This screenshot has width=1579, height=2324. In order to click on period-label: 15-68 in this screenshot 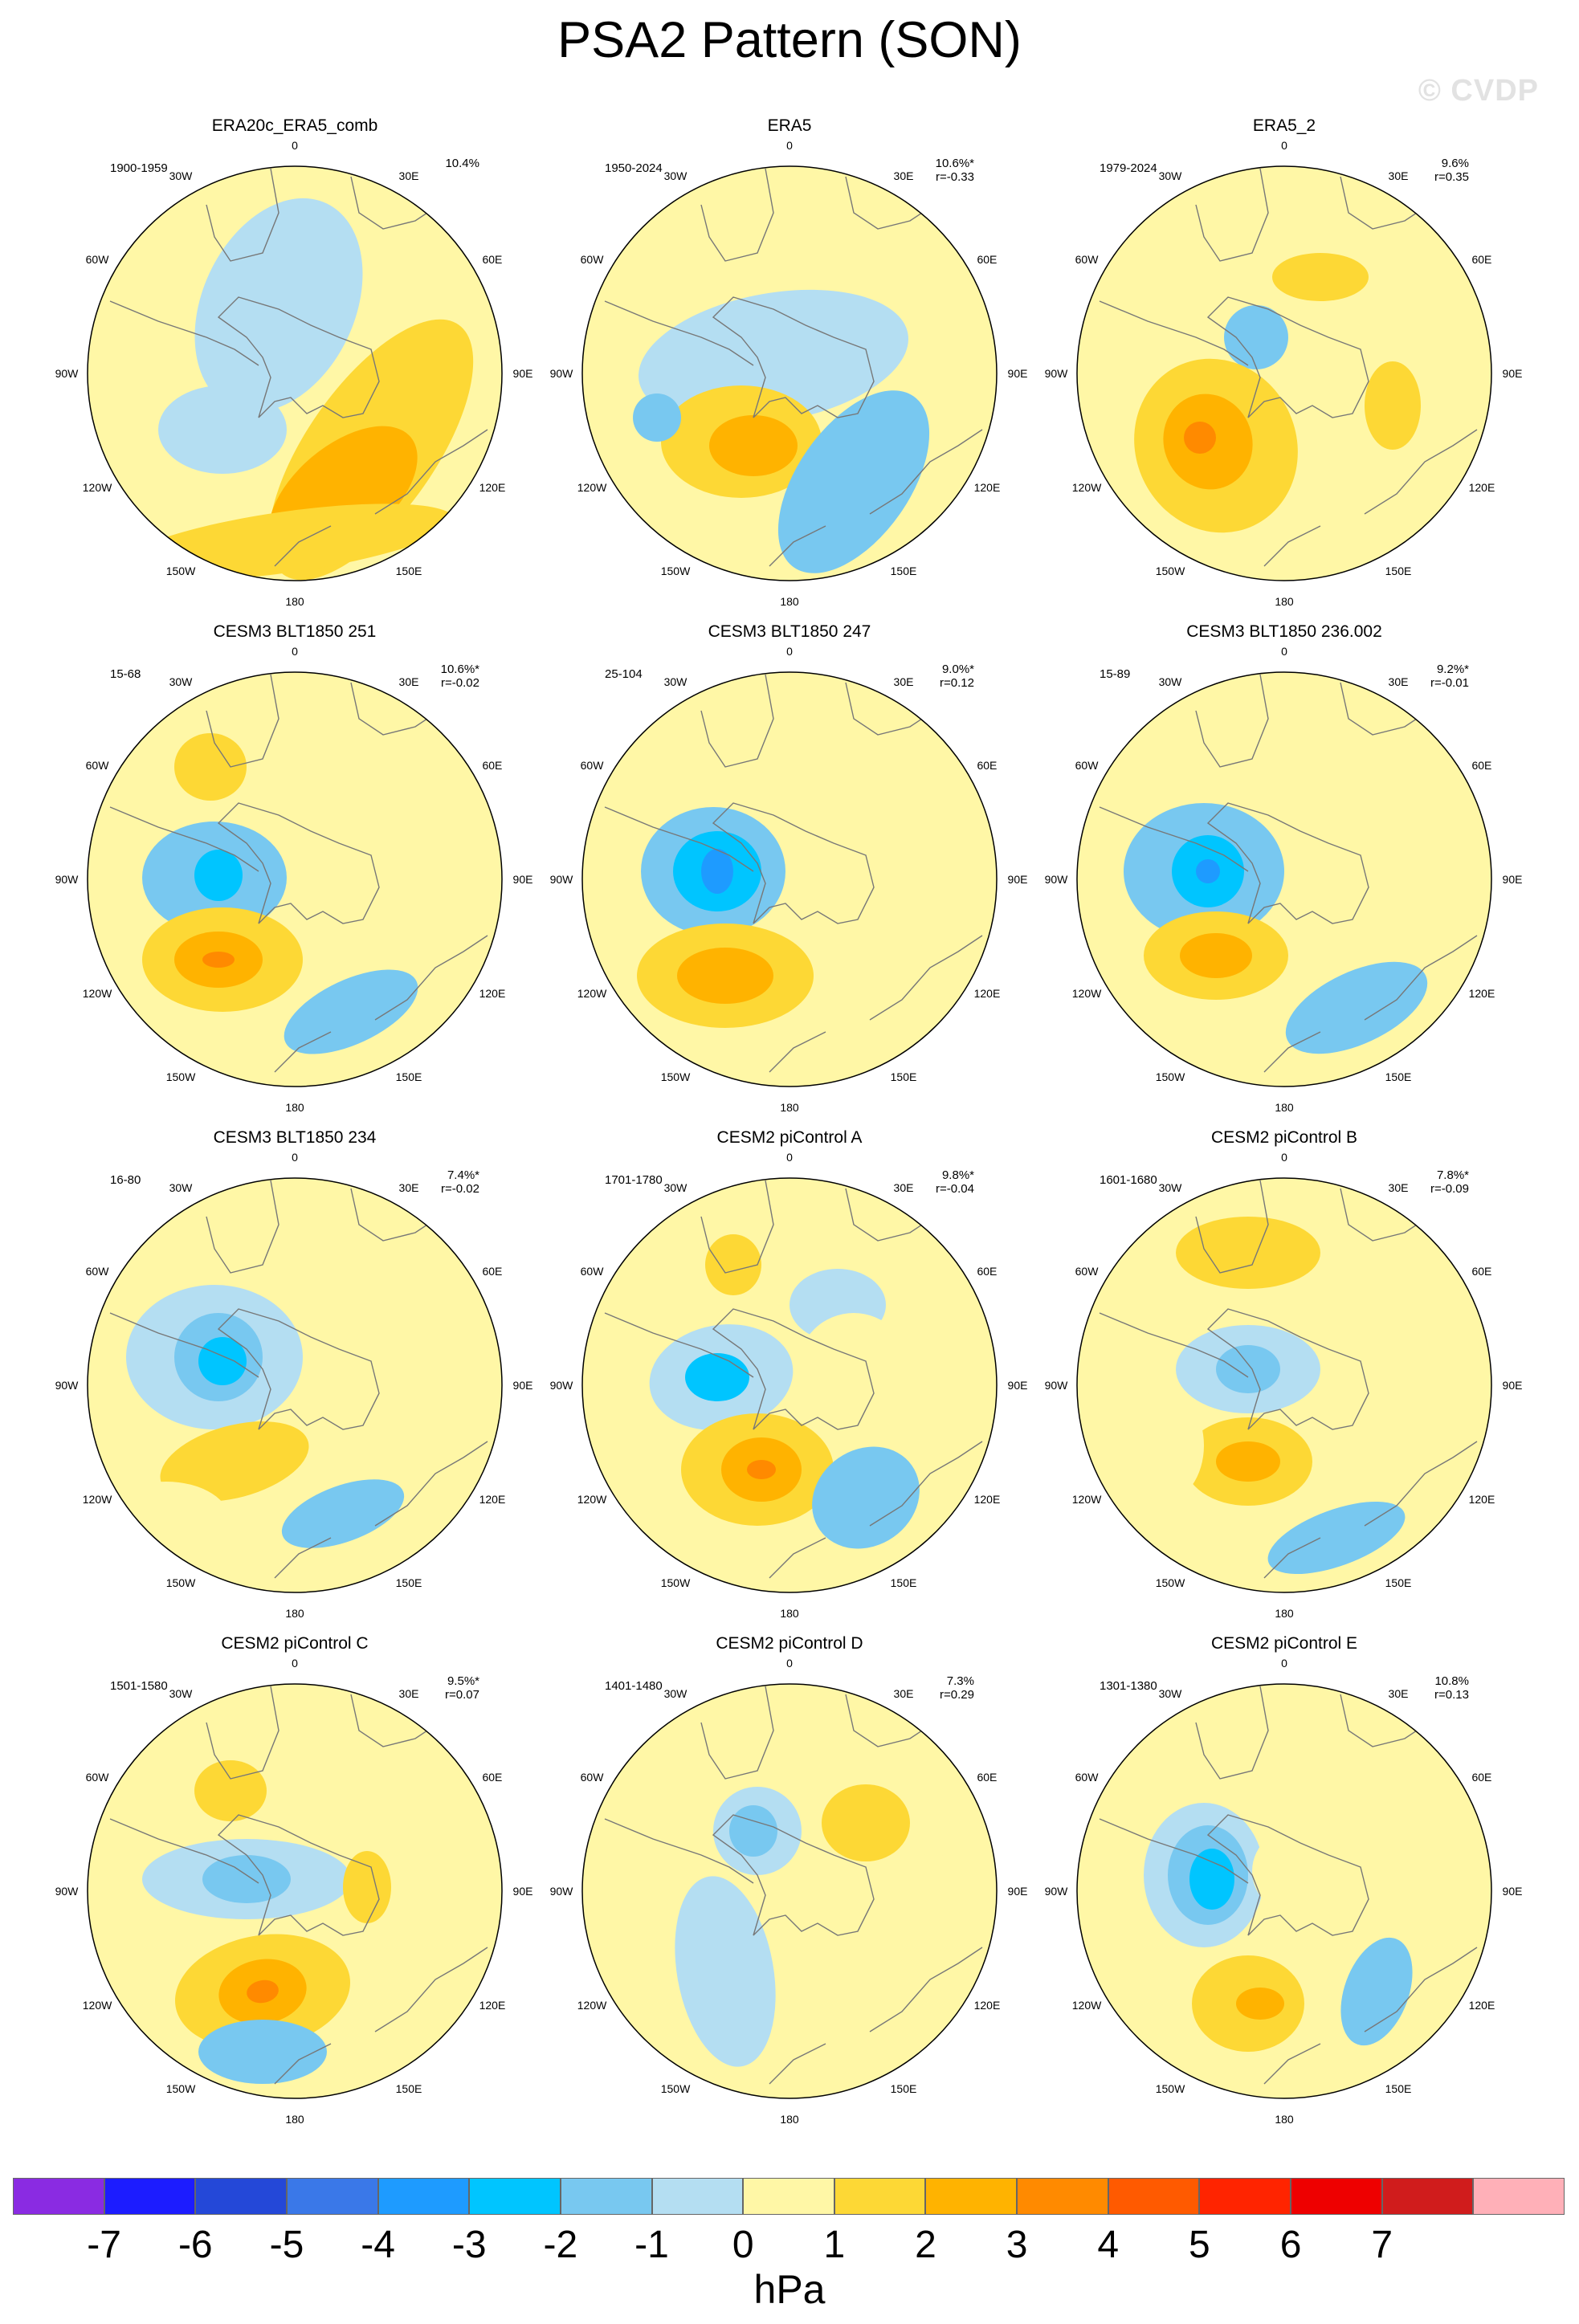, I will do `click(125, 674)`.